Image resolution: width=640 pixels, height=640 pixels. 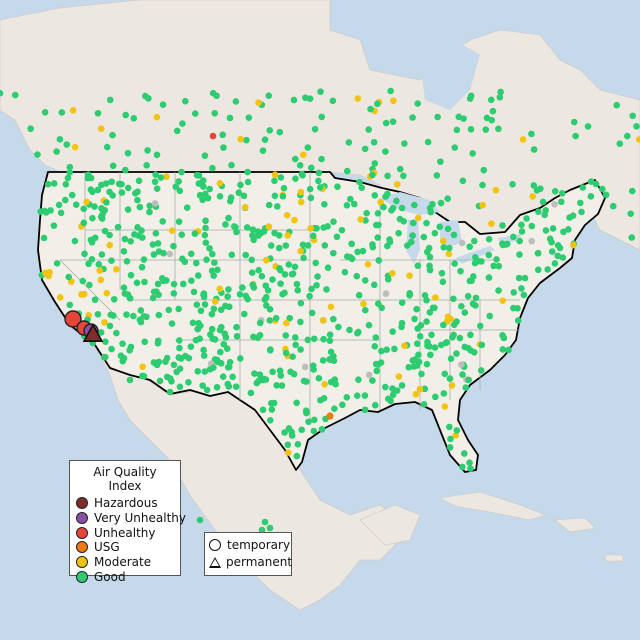 I want to click on cuba, so click(x=492, y=506).